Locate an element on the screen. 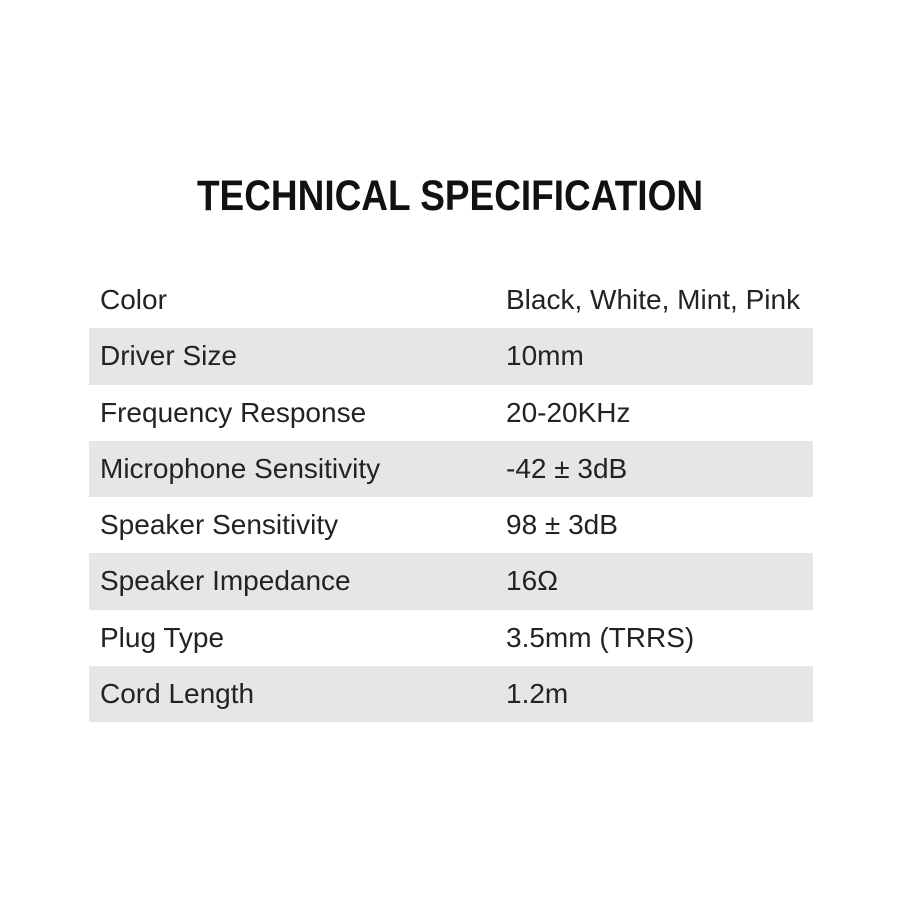  spec-label: Speaker Impedance is located at coordinates (225, 581).